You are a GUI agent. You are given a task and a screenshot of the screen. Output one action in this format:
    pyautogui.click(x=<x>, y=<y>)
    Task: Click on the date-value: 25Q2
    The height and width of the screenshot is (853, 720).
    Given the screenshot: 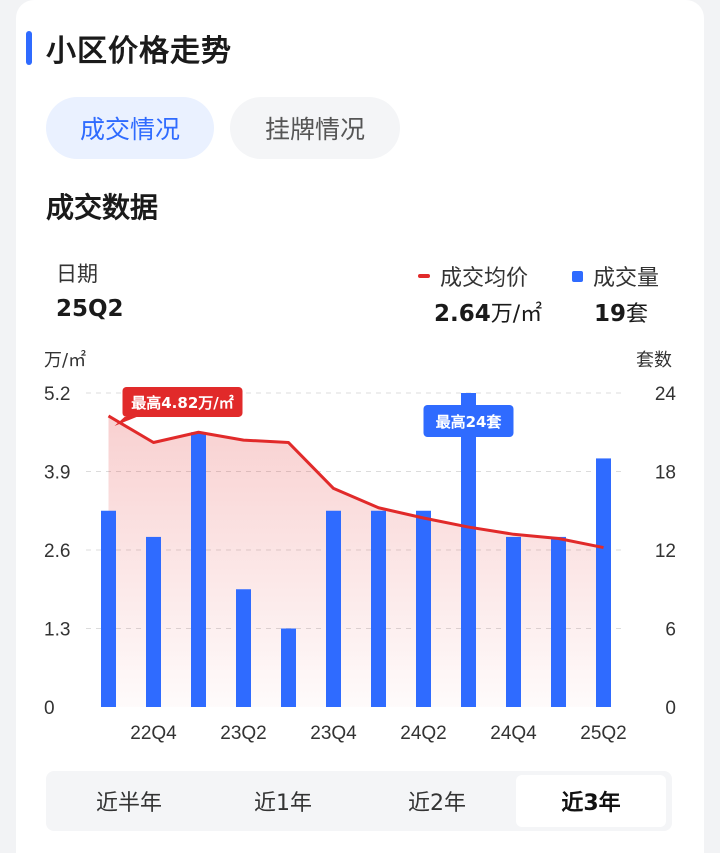 What is the action you would take?
    pyautogui.click(x=90, y=309)
    